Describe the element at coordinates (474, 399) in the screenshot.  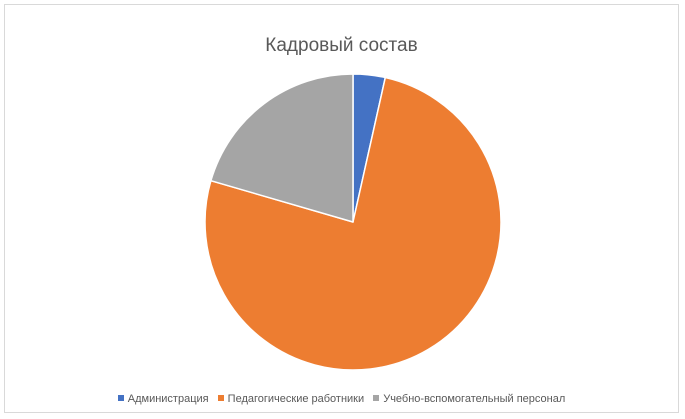
I see `legend-label-support-staff: Учебно-вспомогательный персонал` at that location.